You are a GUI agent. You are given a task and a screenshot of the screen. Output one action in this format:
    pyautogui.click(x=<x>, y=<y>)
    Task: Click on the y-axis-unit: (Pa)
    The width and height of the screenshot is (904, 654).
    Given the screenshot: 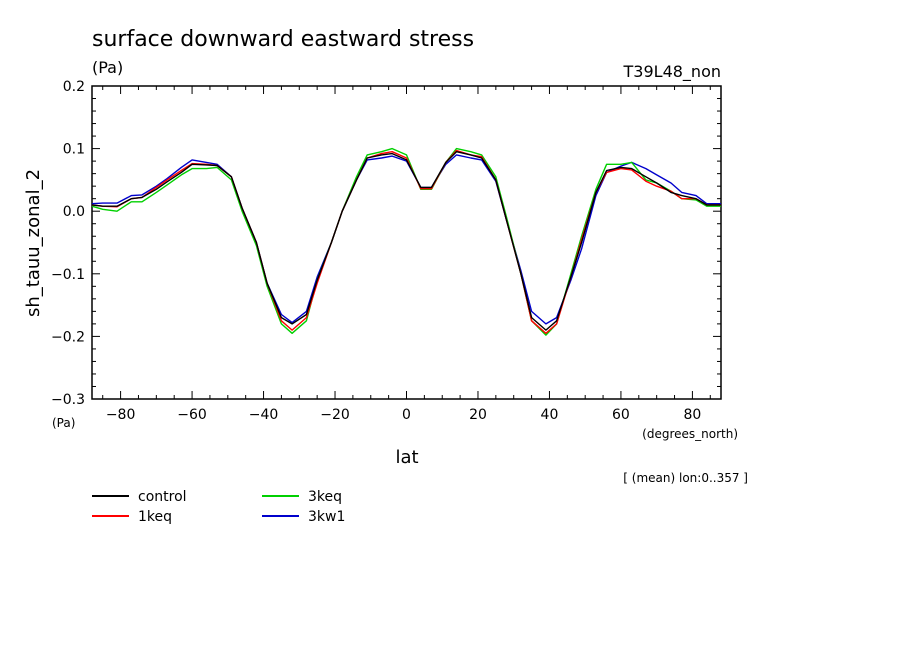 What is the action you would take?
    pyautogui.click(x=63, y=423)
    